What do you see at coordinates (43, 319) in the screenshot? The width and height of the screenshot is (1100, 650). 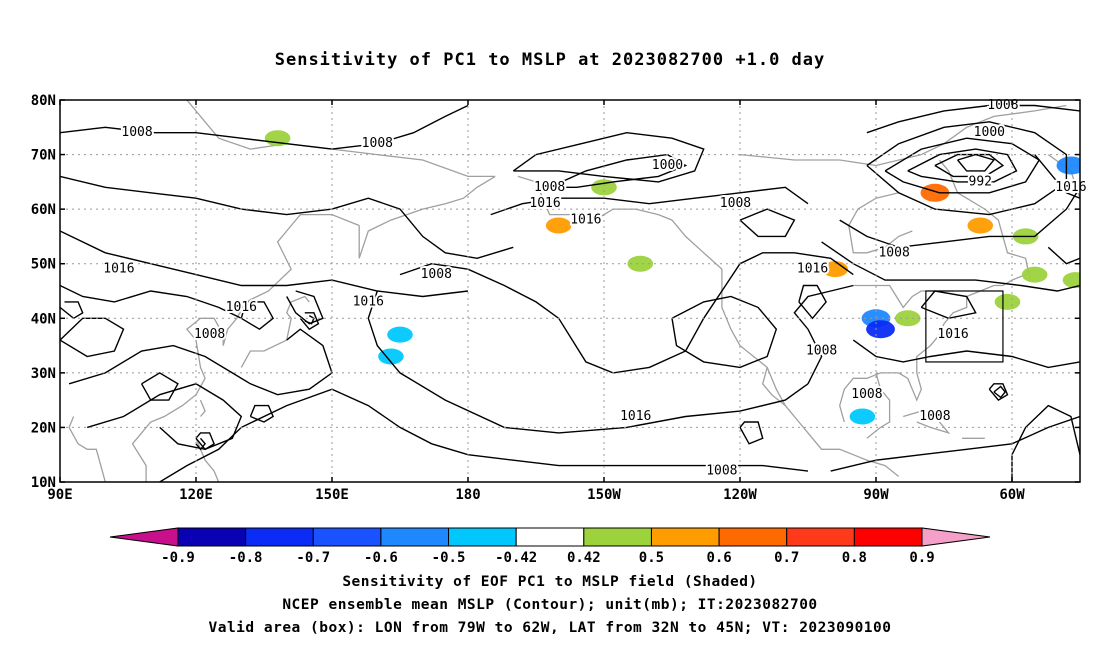 I see `lat-label-4: 40N` at bounding box center [43, 319].